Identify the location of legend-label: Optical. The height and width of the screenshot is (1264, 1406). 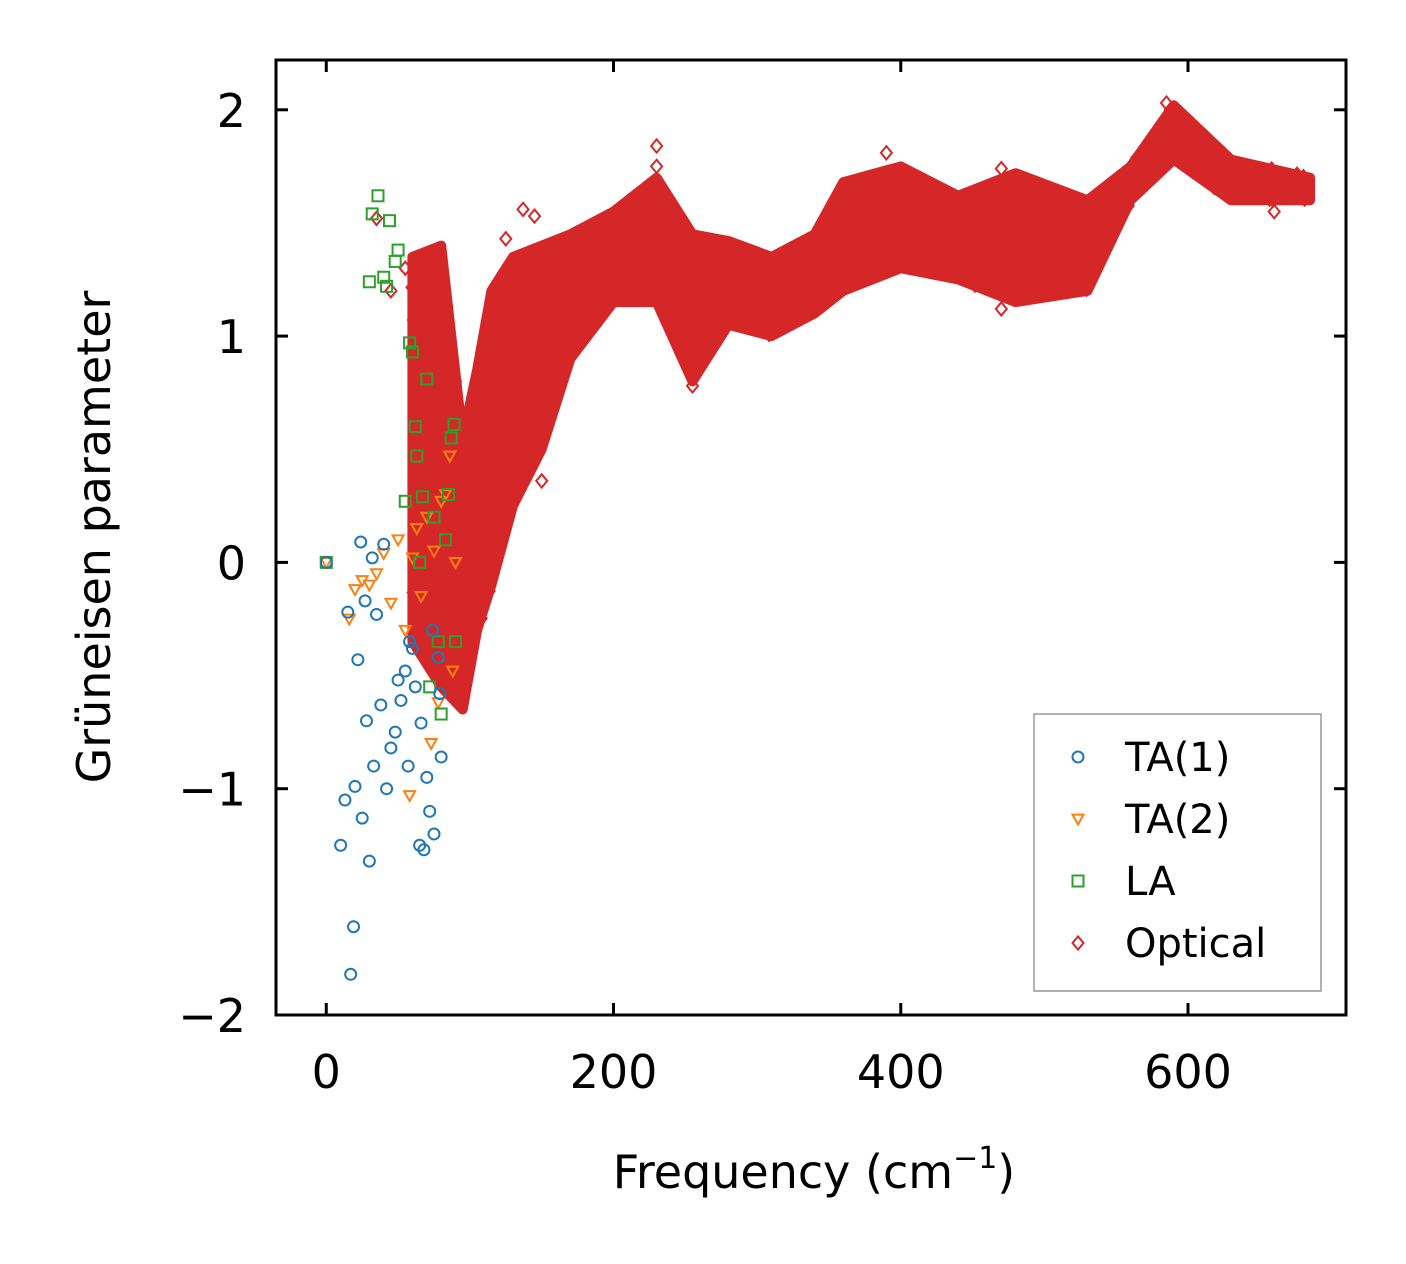
(1195, 944).